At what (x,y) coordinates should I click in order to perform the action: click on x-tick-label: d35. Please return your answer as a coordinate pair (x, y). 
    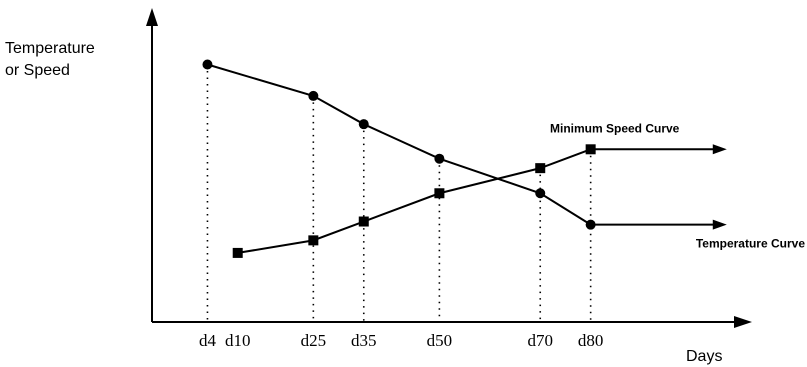
    Looking at the image, I should click on (364, 340).